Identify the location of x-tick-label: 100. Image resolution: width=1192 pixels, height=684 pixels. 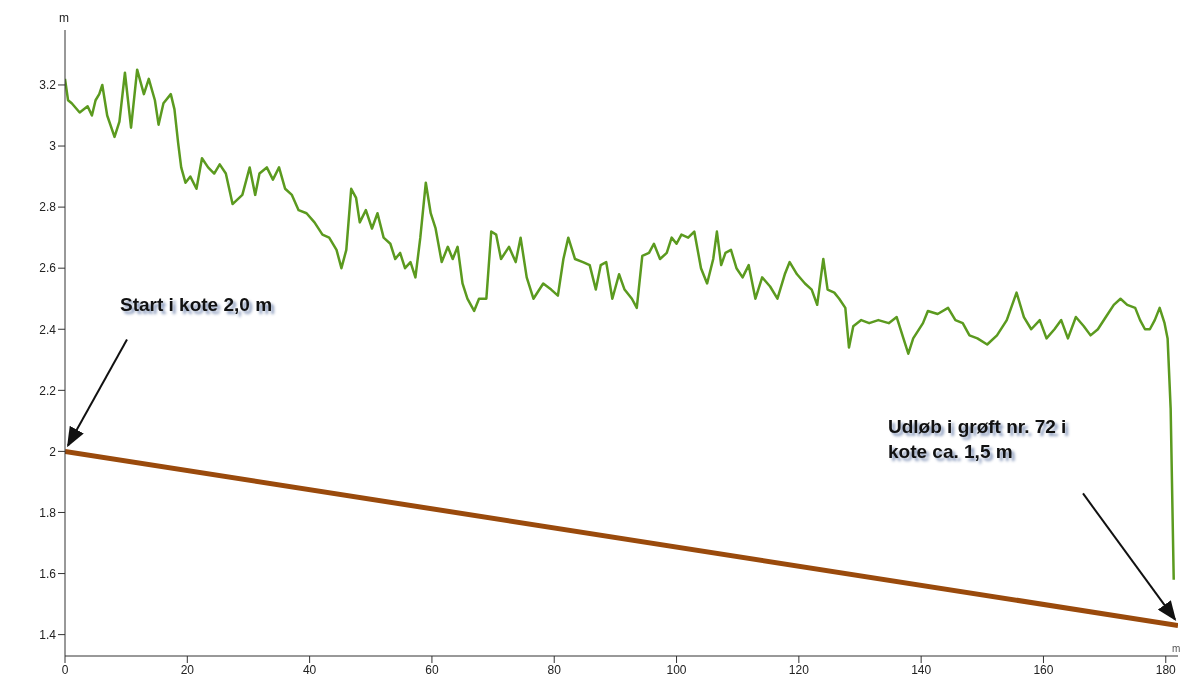
(676, 669).